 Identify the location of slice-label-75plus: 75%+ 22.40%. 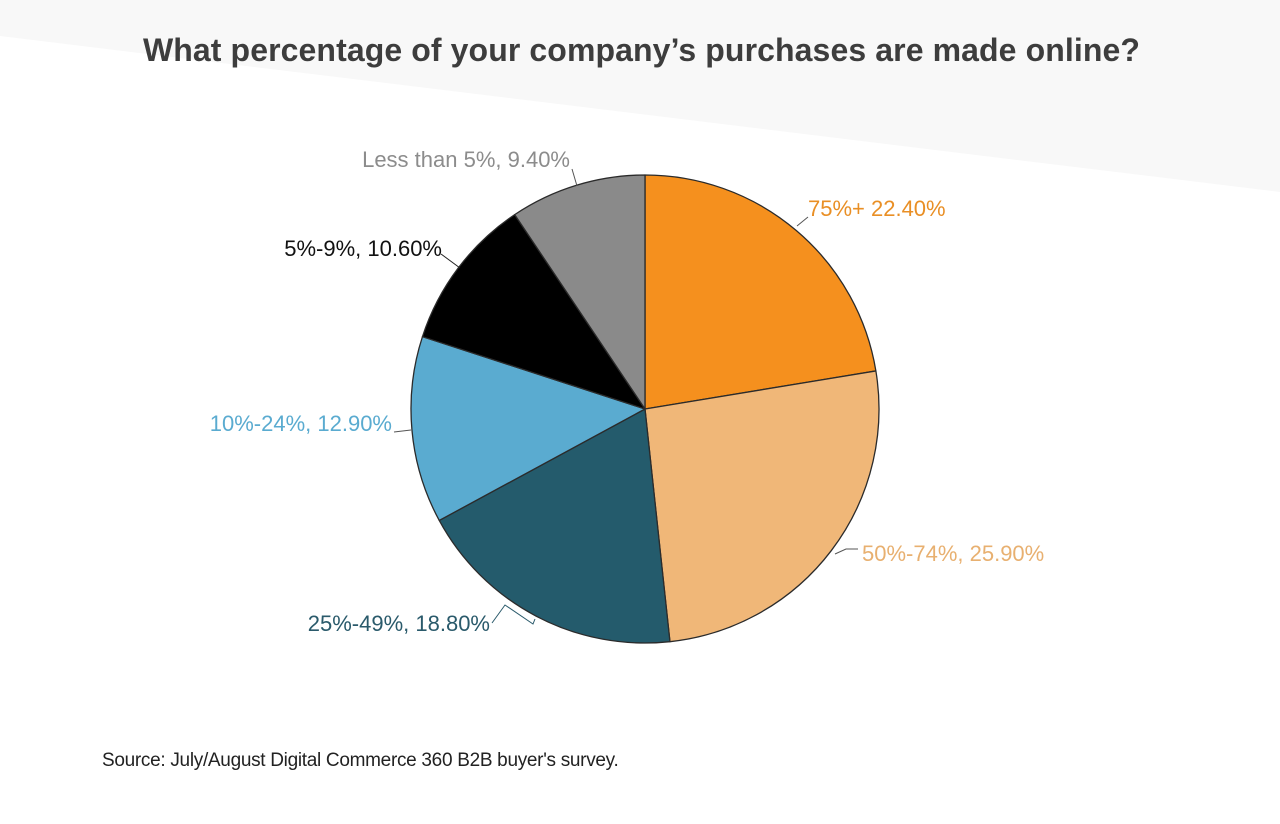
(877, 208).